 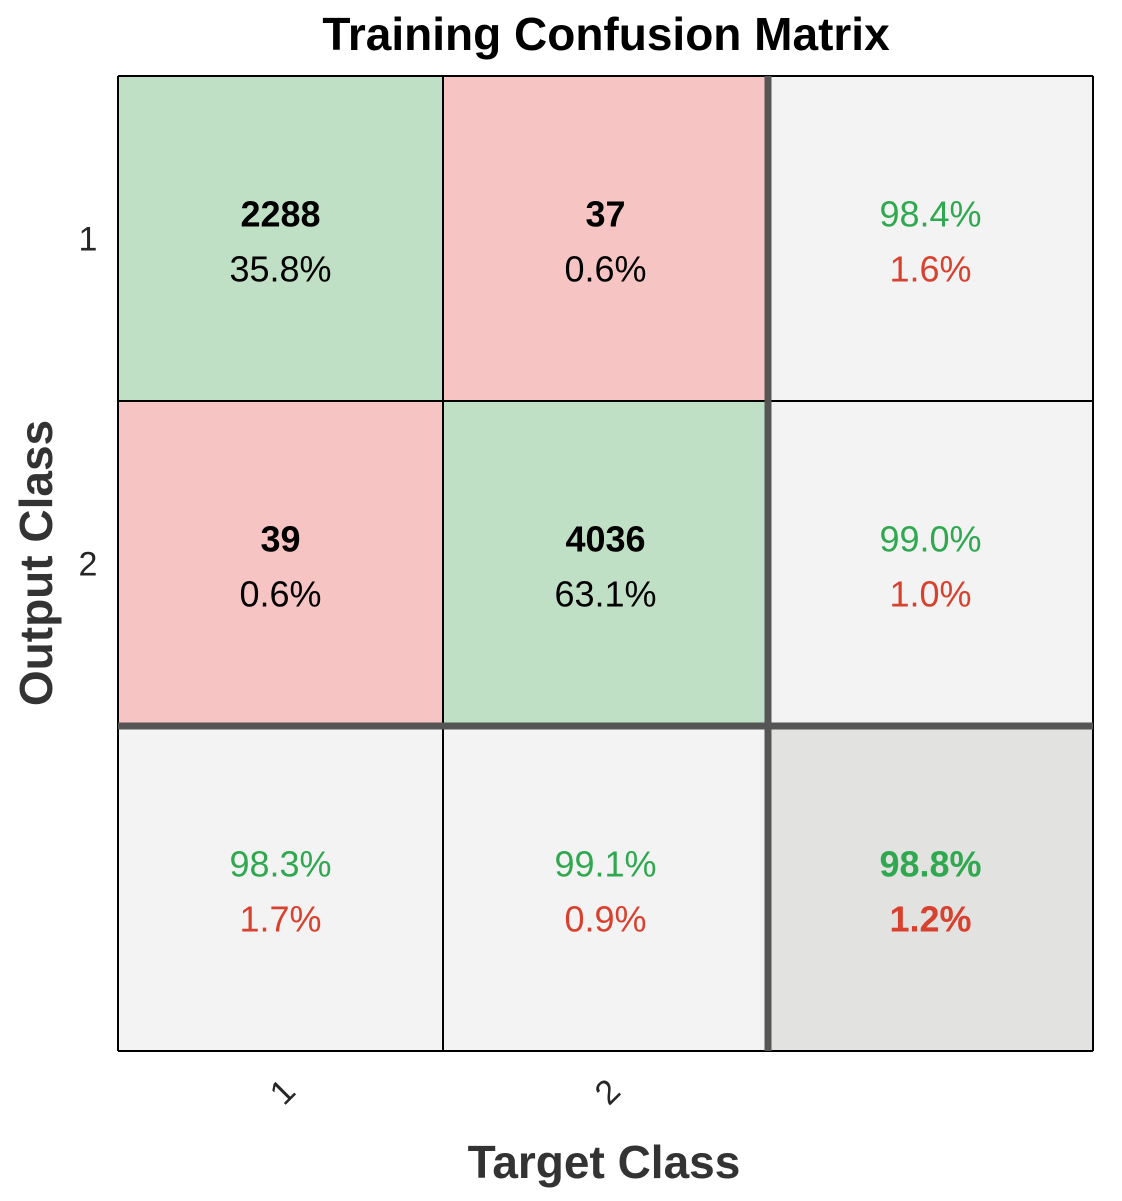 I want to click on column-summary-text-1-bottom: 1.7%, so click(x=280, y=919).